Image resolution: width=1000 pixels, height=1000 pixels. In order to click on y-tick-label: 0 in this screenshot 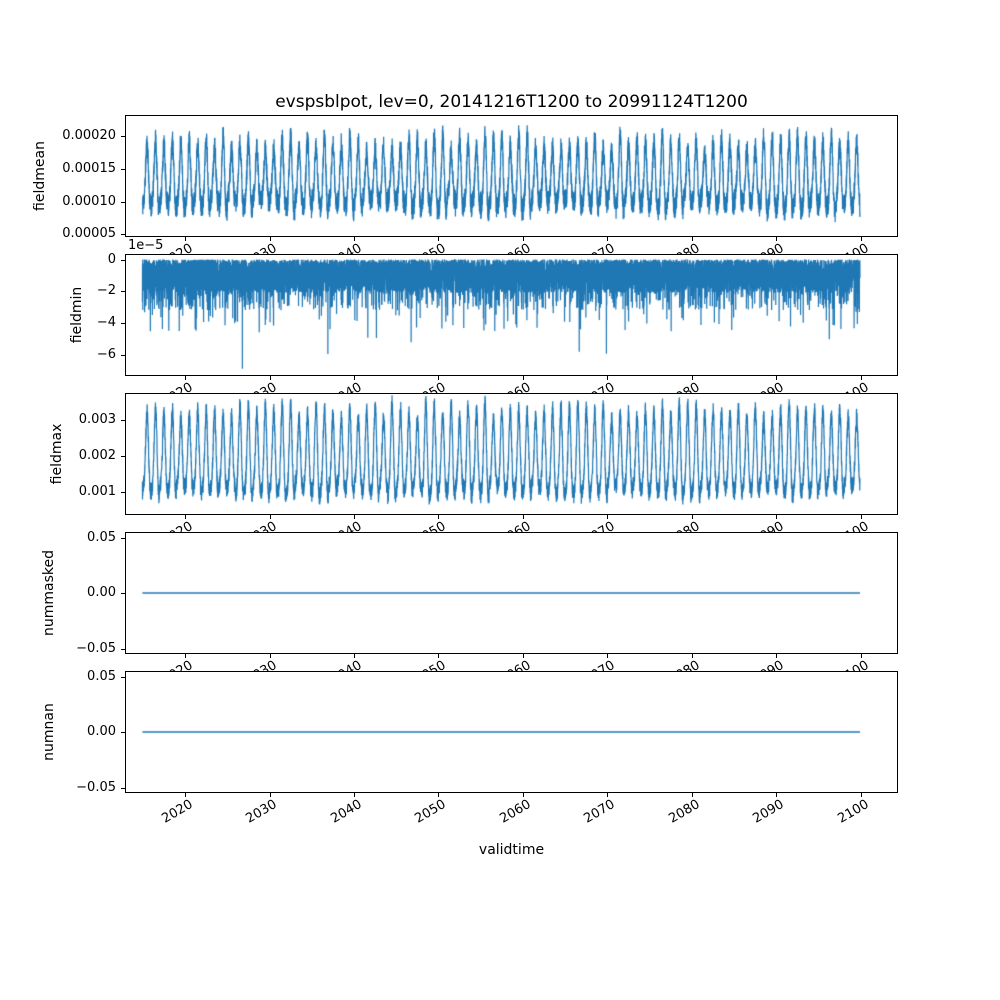, I will do `click(111, 259)`.